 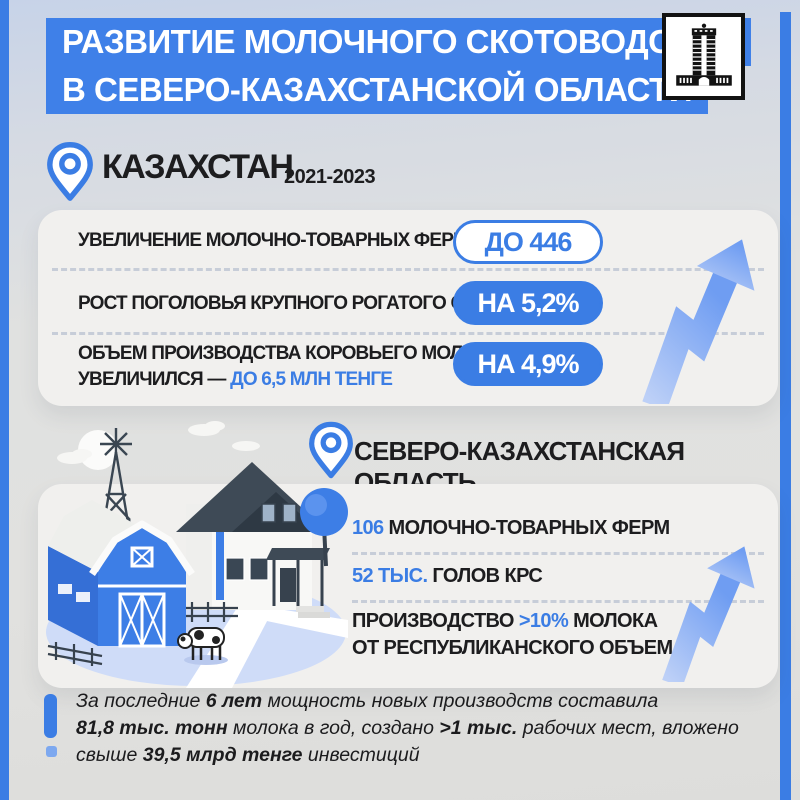 I want to click on left-edge-strip, so click(x=4, y=400).